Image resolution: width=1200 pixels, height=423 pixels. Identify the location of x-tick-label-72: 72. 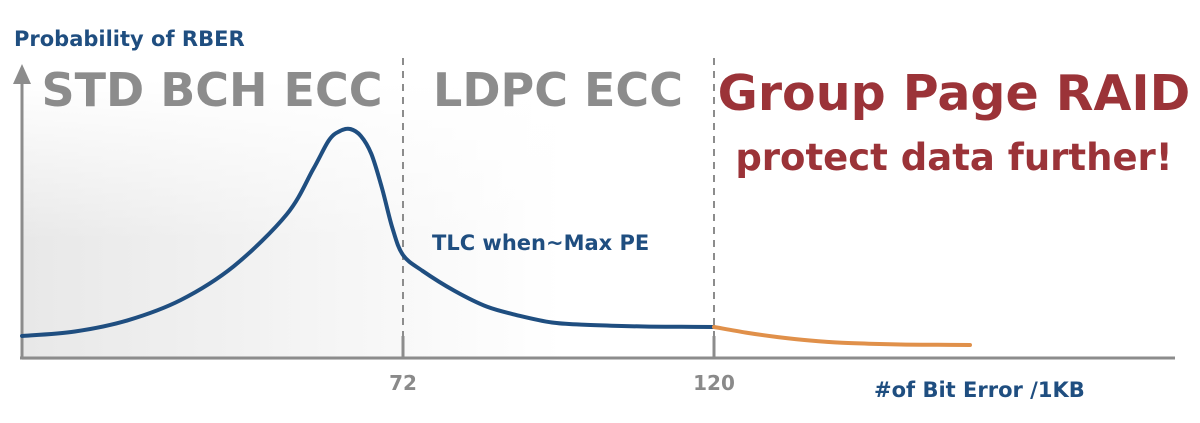
(403, 383).